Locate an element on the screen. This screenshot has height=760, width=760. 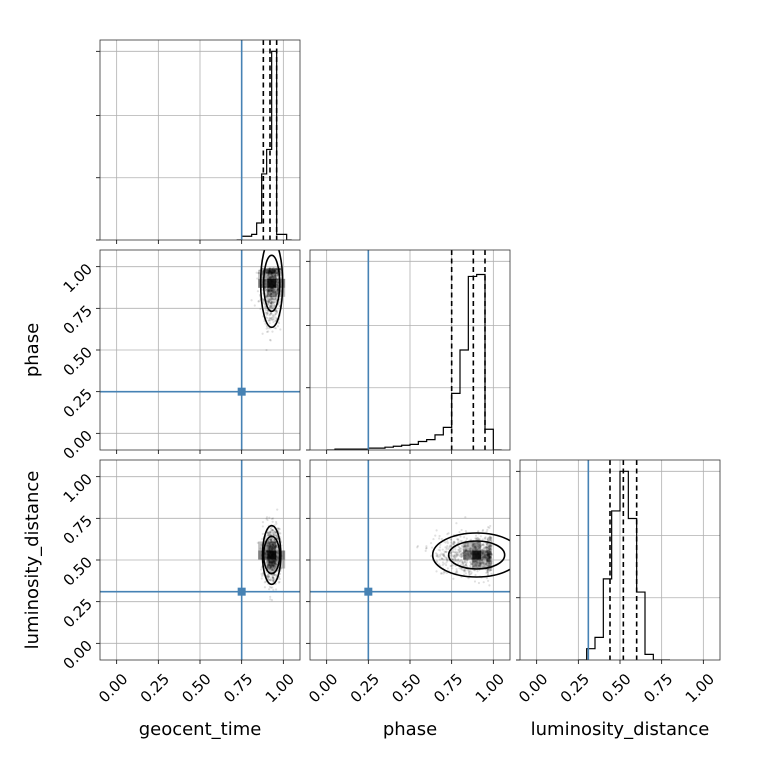
truth-marker is located at coordinates (241, 591).